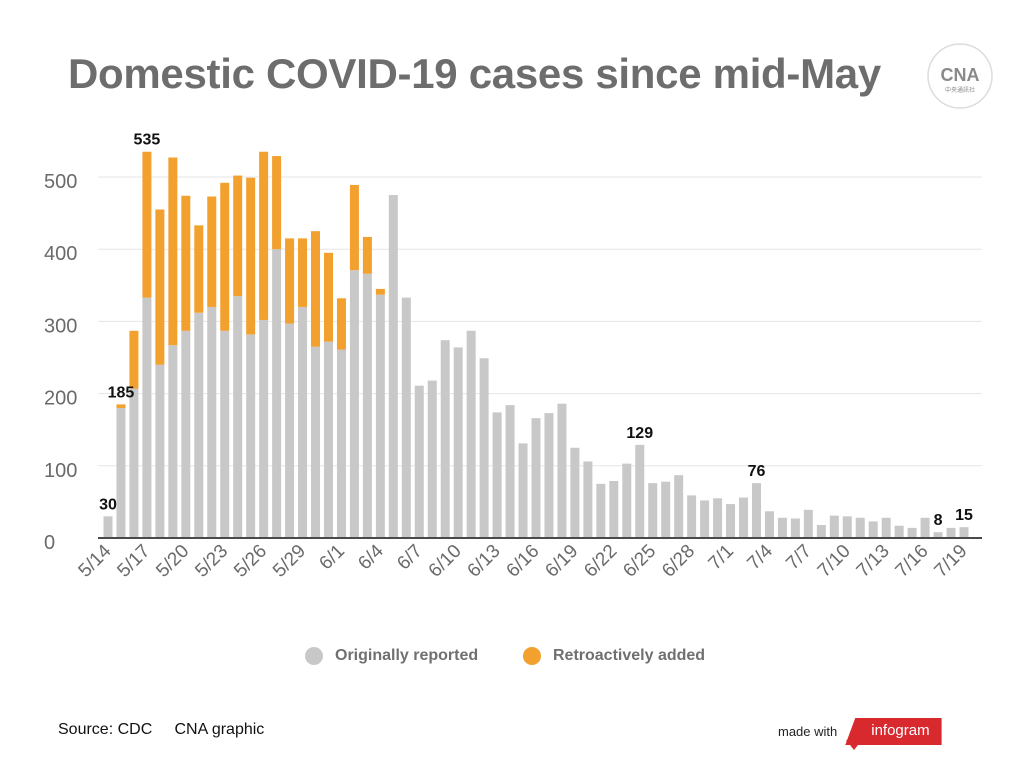 The width and height of the screenshot is (1024, 774). I want to click on cna-logo: CNA 中央通訊社, so click(960, 76).